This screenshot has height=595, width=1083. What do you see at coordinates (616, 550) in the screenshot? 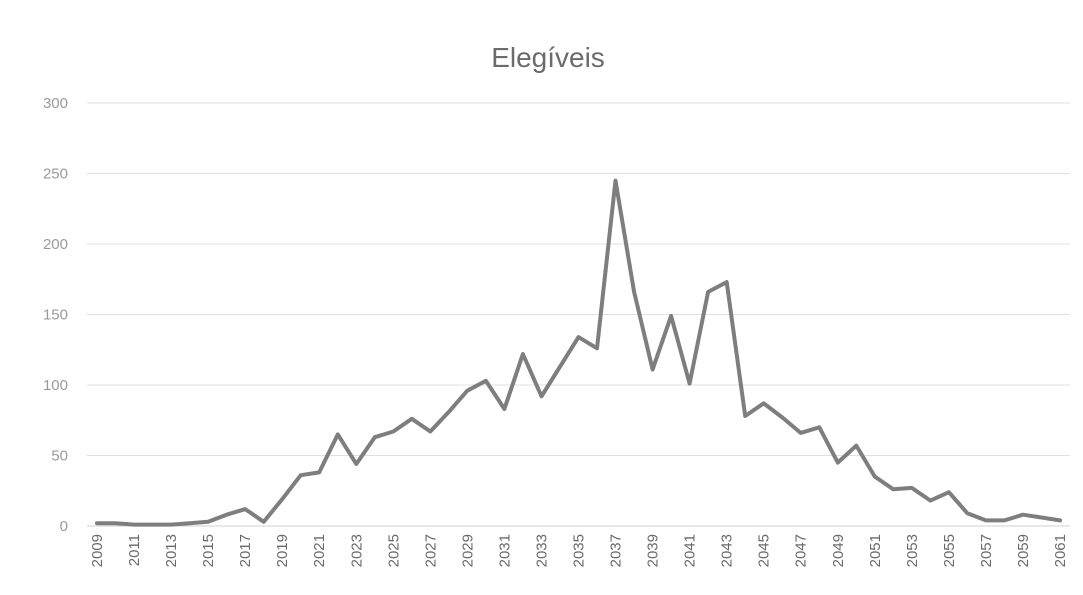
I see `x-tick-label: 2037` at bounding box center [616, 550].